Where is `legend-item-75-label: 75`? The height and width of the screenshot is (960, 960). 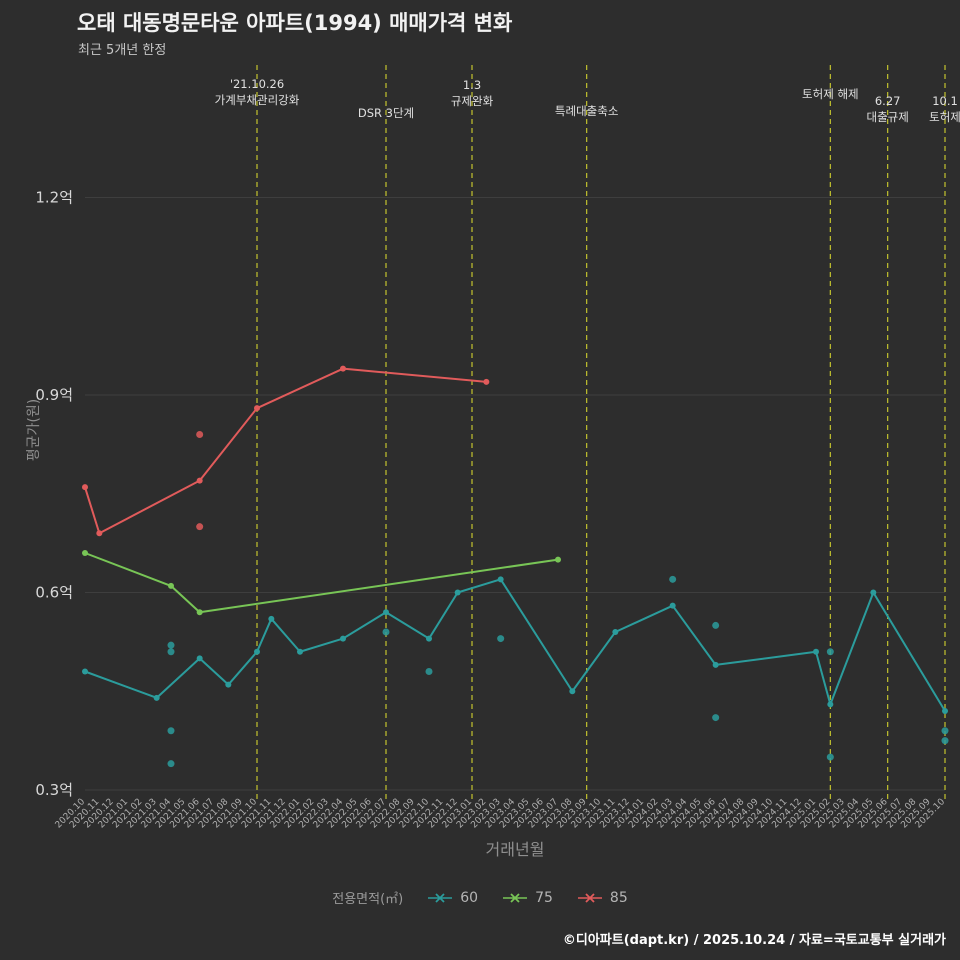 legend-item-75-label: 75 is located at coordinates (544, 897).